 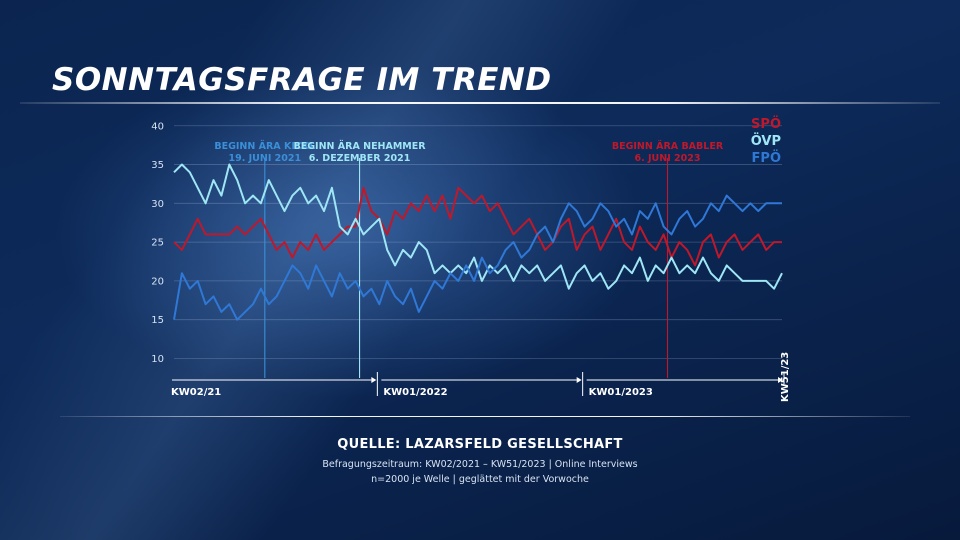 I want to click on legend-SPÖ: SPÖ, so click(x=766, y=124).